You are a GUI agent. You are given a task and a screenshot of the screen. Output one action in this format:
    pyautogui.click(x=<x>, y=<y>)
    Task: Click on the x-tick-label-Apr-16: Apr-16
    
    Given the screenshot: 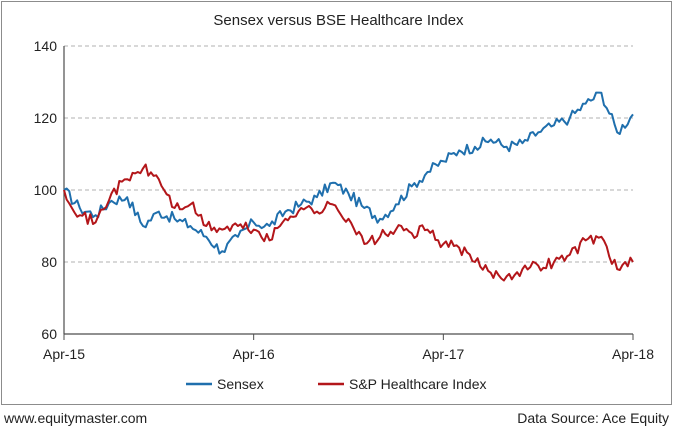 What is the action you would take?
    pyautogui.click(x=254, y=354)
    